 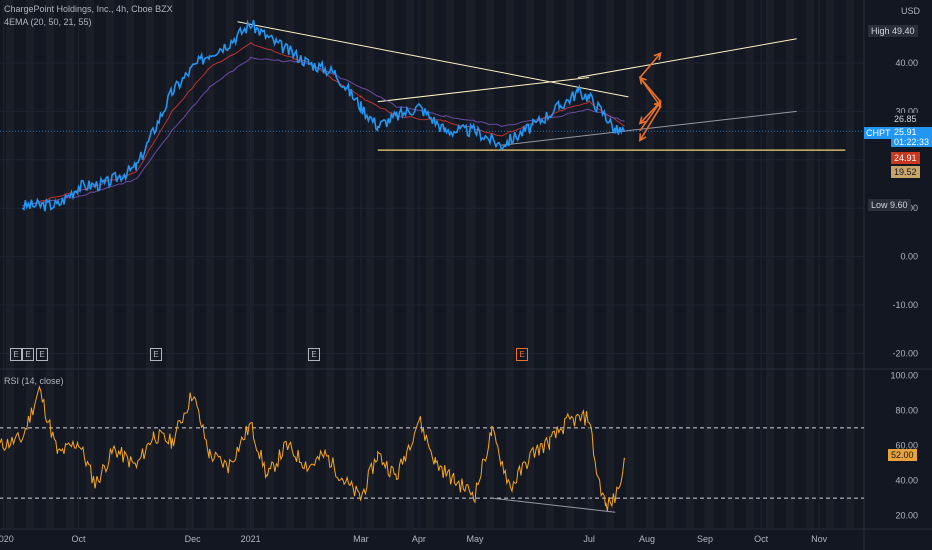 What do you see at coordinates (193, 539) in the screenshot?
I see `time-tick-label: Dec` at bounding box center [193, 539].